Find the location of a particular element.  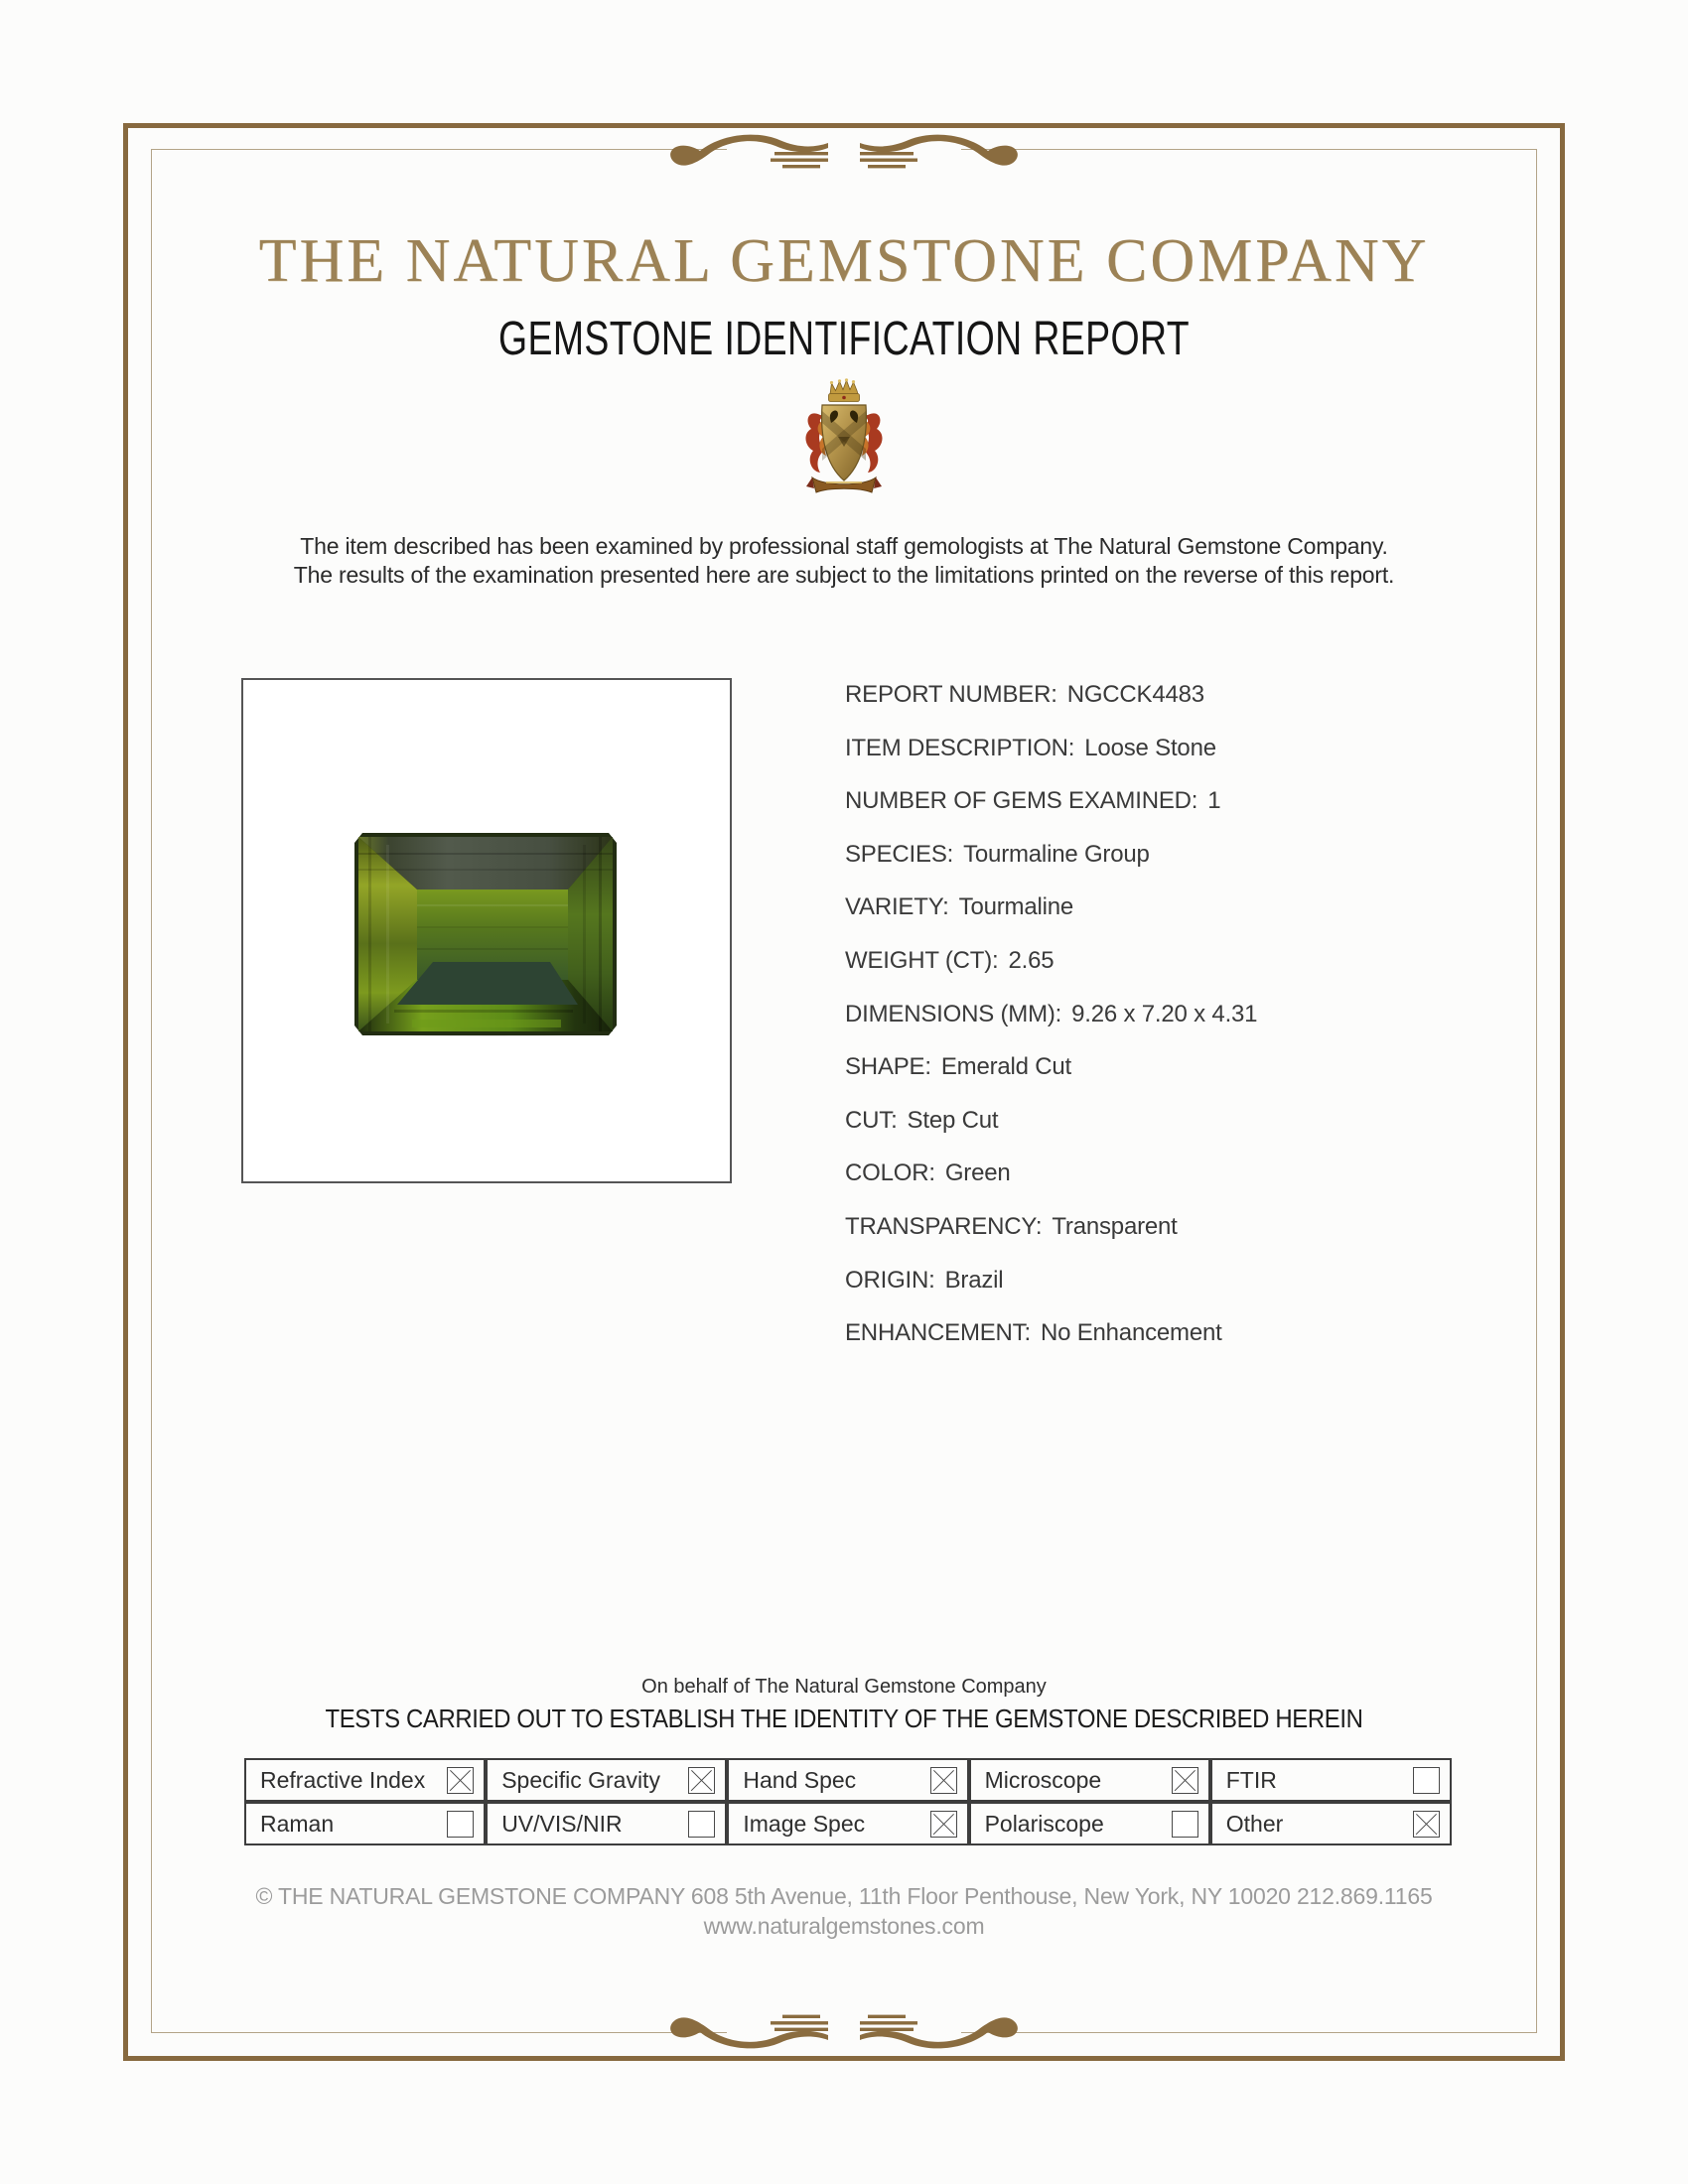

detail-value: Loose Stone is located at coordinates (1150, 747).